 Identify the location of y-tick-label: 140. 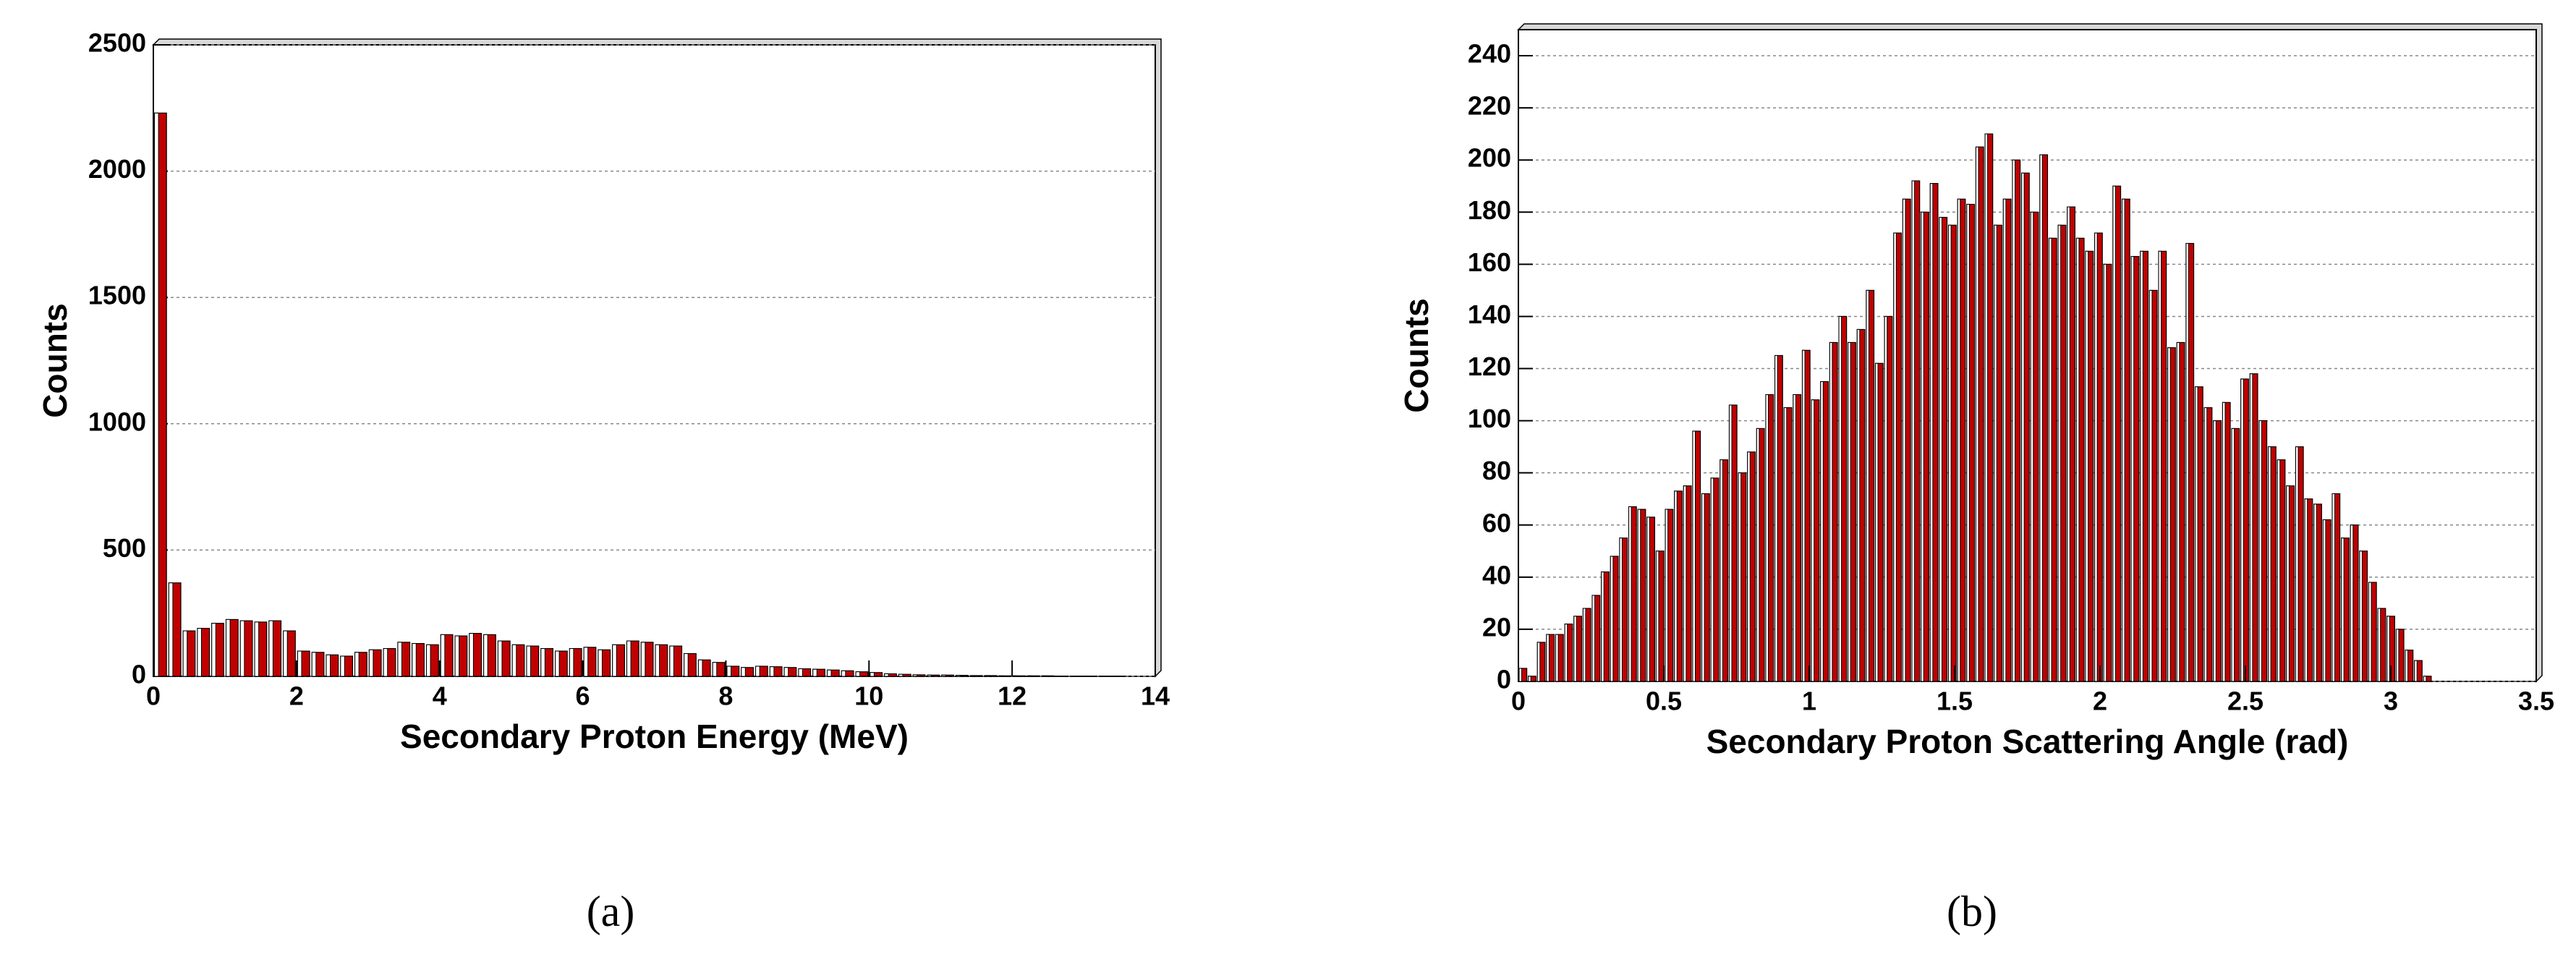
(1489, 314).